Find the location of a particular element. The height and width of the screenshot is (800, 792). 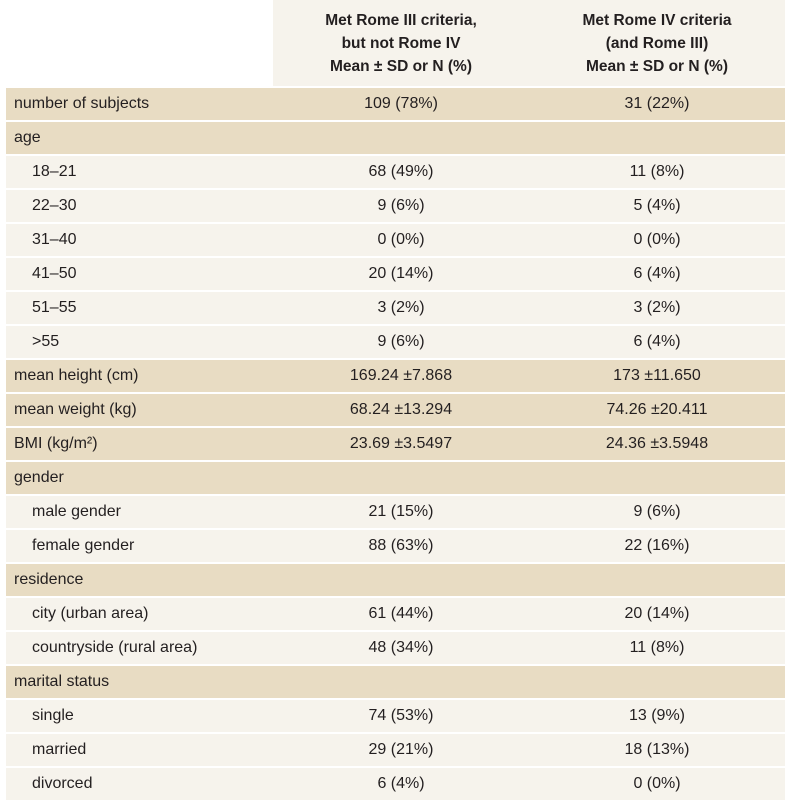

table-row: 22–30 9 (6%) 5 (4%) is located at coordinates (395, 205).